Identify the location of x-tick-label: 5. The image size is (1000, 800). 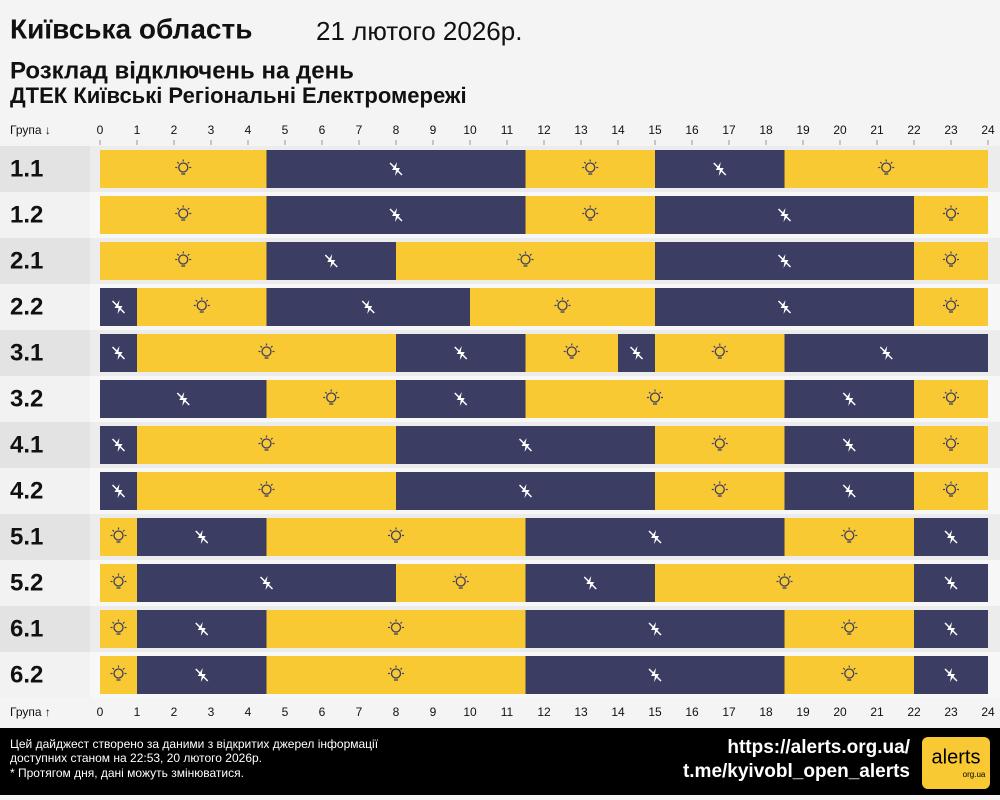
(285, 130).